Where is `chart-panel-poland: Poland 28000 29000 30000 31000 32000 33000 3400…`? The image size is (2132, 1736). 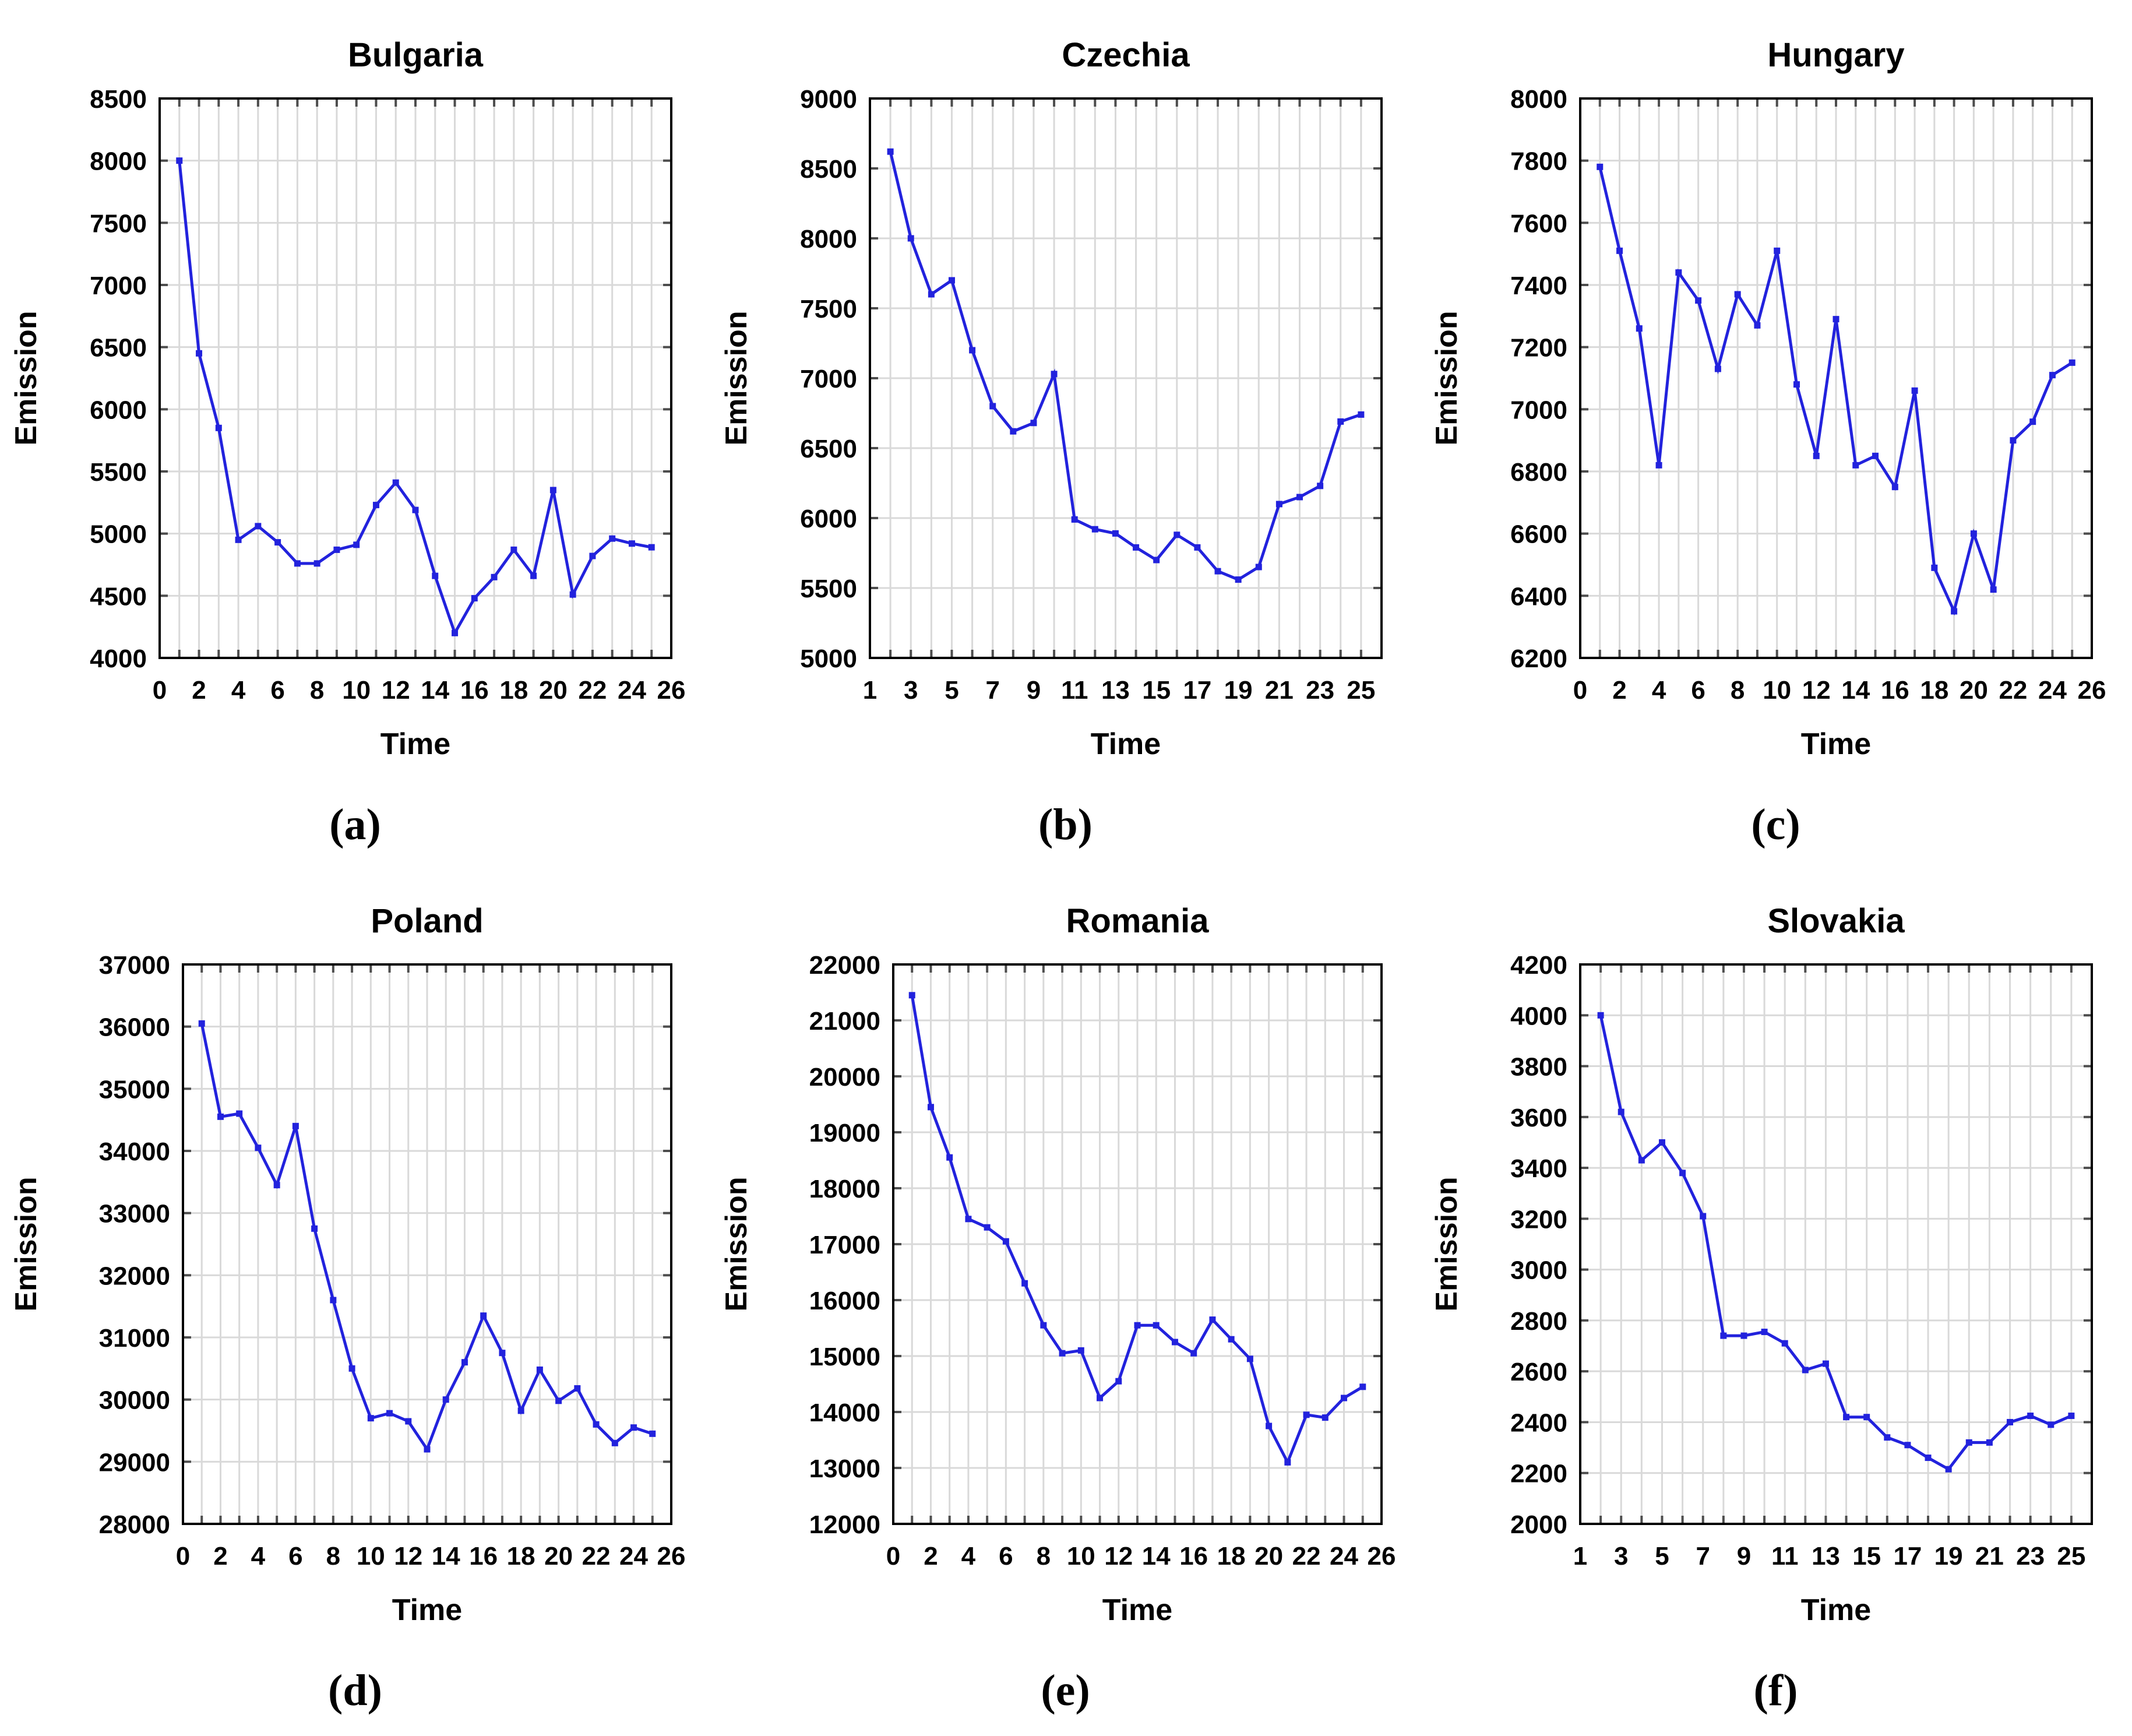
chart-panel-poland: Poland 28000 29000 30000 31000 32000 33000 3400… is located at coordinates (355, 1258).